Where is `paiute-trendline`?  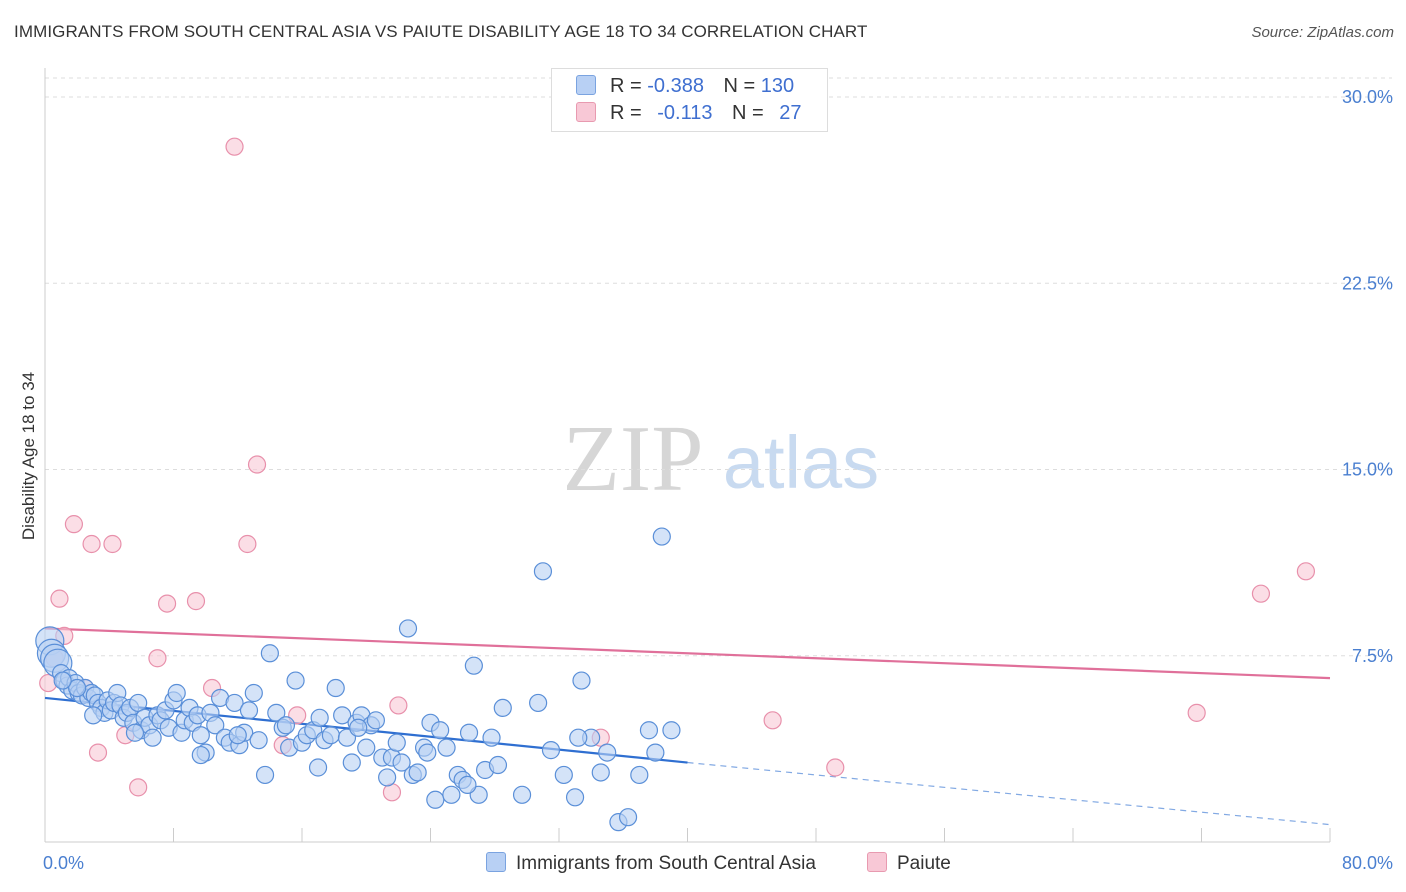 paiute-trendline is located at coordinates (687, 653).